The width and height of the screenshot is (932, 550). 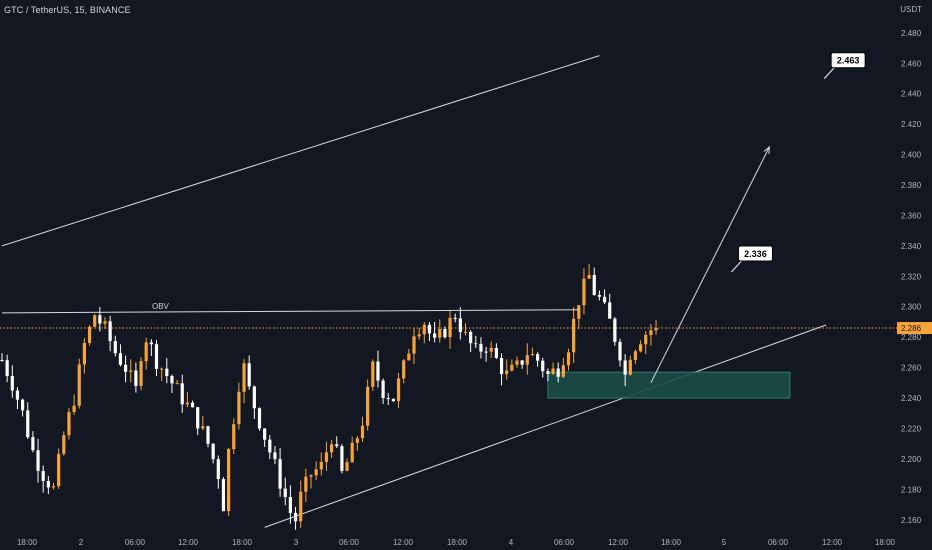 I want to click on y-tick-label: 2.160, so click(x=911, y=520).